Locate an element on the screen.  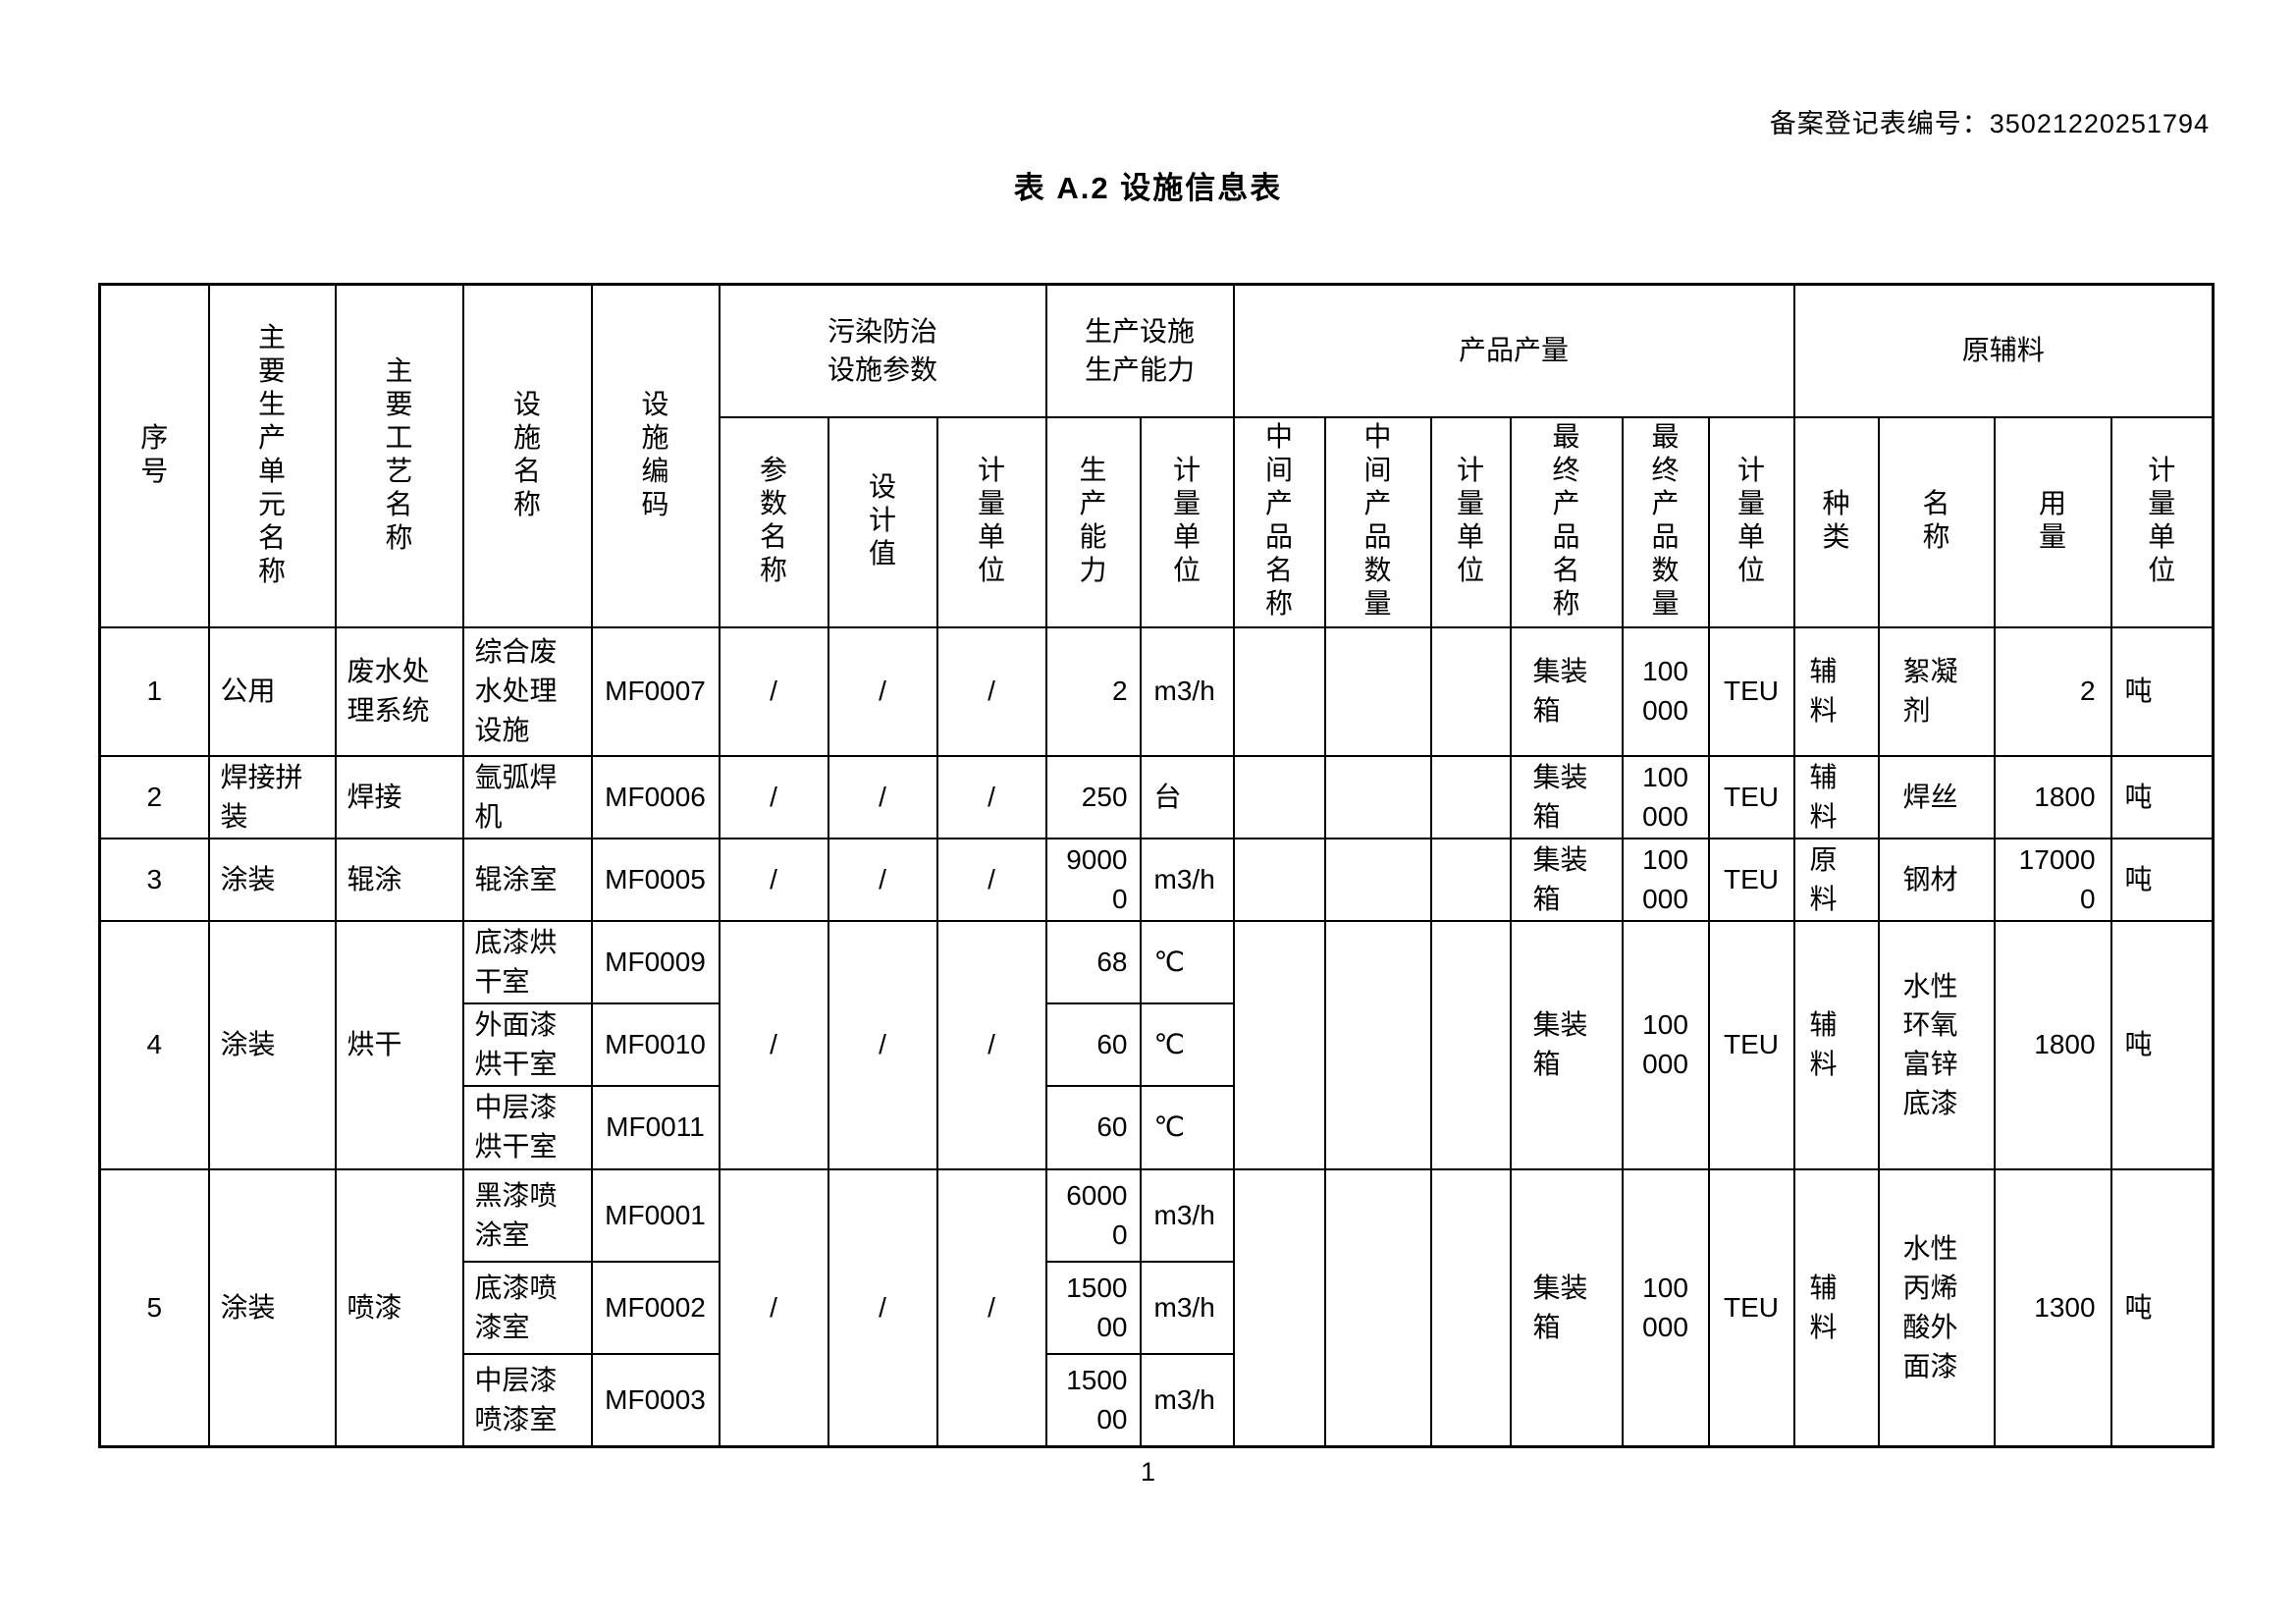
cell-material-name: 絮凝剂 is located at coordinates (1936, 691).